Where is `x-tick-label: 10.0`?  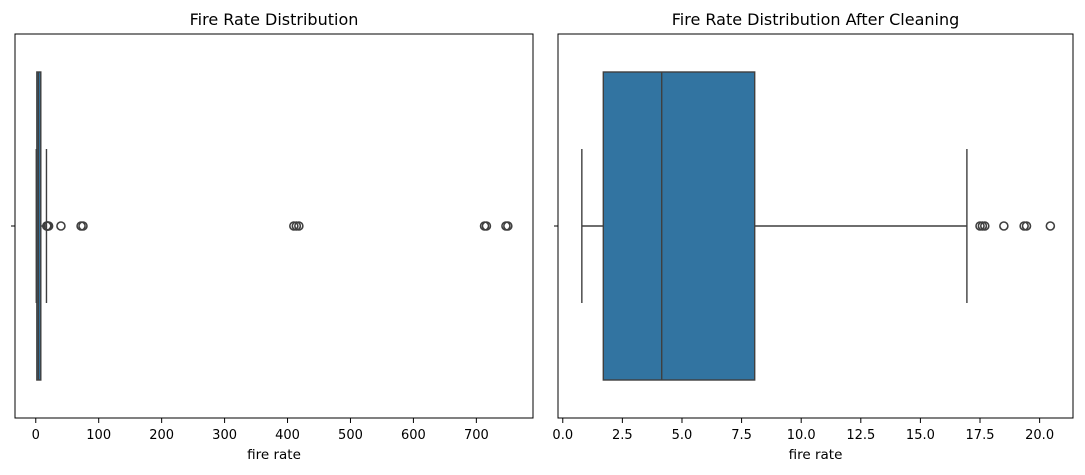 x-tick-label: 10.0 is located at coordinates (801, 435).